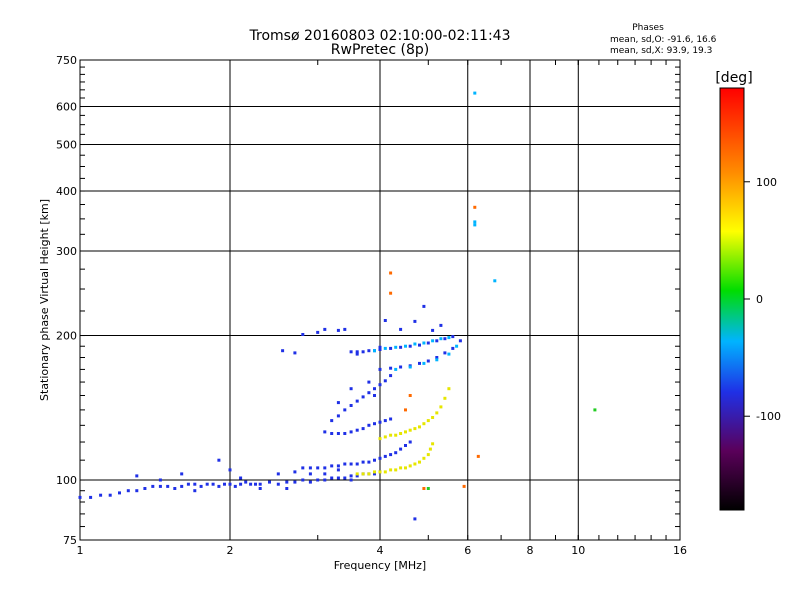  Describe the element at coordinates (44, 300) in the screenshot. I see `y-axis-label: Stationary phase Virtual Height [km]` at that location.